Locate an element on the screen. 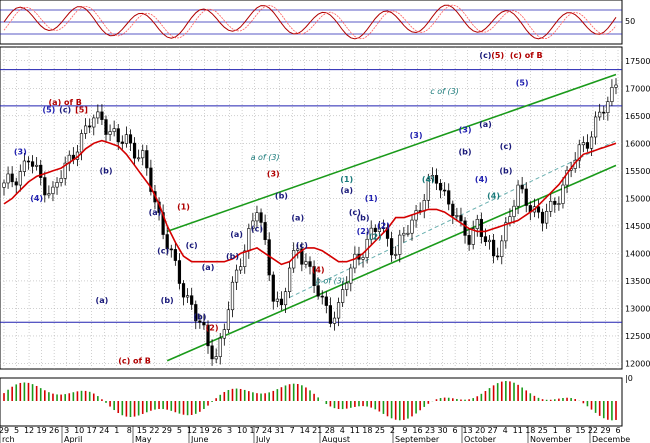 This screenshot has width=650, height=443. price-tick-label: 13000 is located at coordinates (637, 308).